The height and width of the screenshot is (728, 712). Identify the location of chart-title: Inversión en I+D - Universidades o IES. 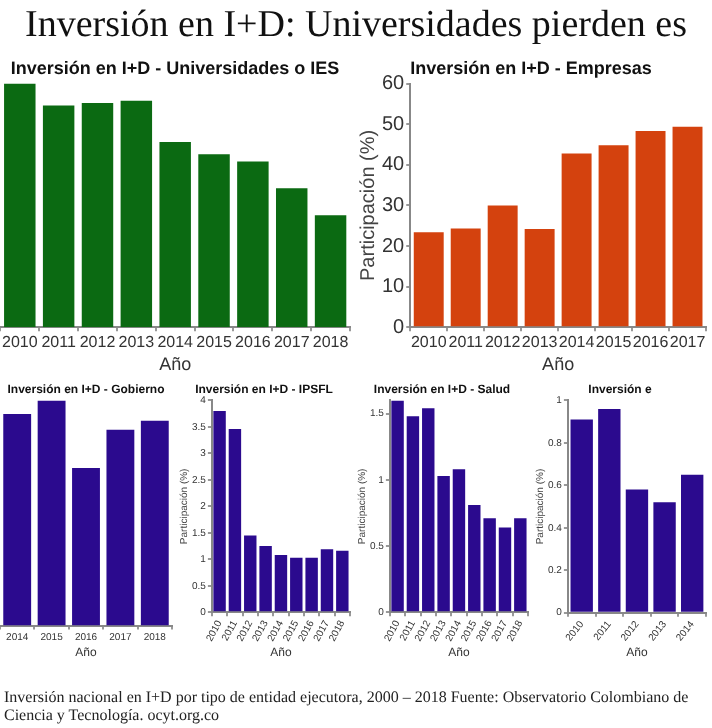
(175, 67).